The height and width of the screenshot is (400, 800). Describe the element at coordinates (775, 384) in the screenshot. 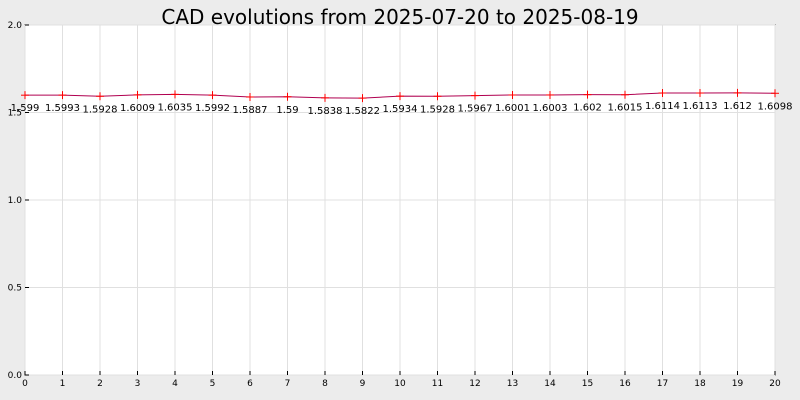

I see `x-tick-label: 20` at that location.